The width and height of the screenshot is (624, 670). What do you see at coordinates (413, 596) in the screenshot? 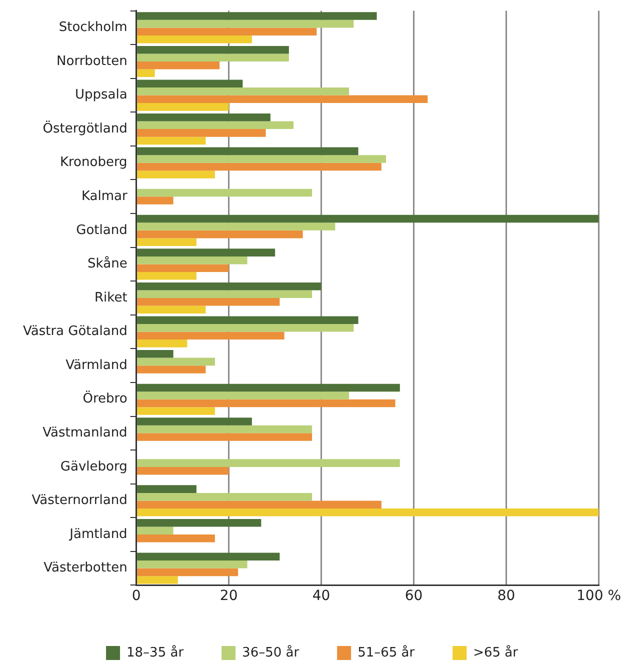
I see `x-tick-label: 60` at bounding box center [413, 596].